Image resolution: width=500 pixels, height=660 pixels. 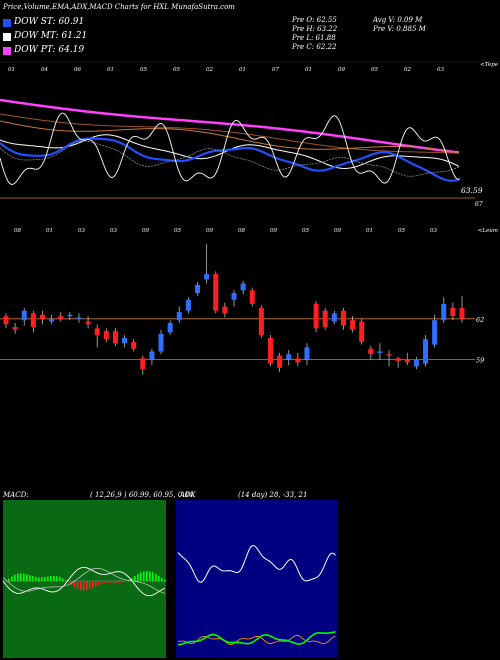 I want to click on legend-swatch-pt, so click(x=7, y=51).